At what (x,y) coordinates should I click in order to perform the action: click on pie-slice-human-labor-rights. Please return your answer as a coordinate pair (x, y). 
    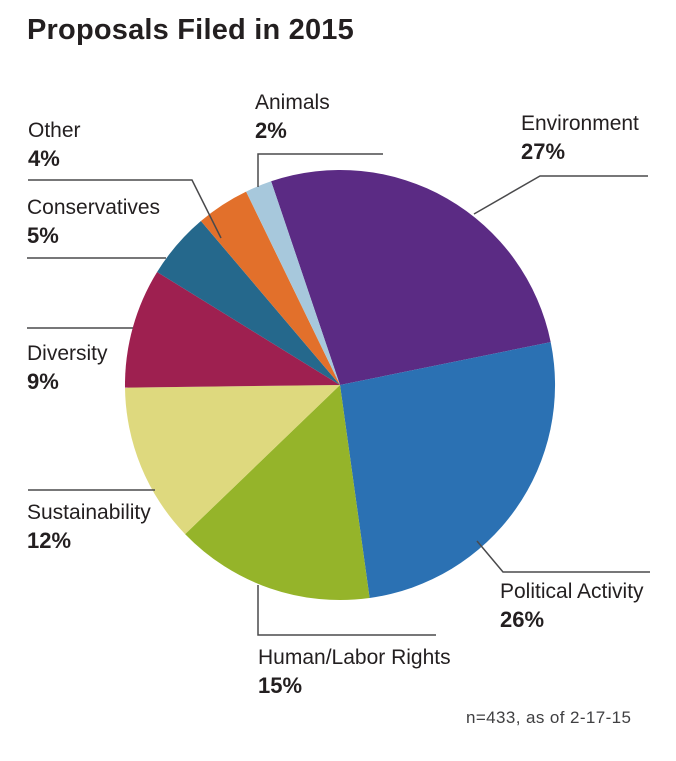
    Looking at the image, I should click on (277, 493).